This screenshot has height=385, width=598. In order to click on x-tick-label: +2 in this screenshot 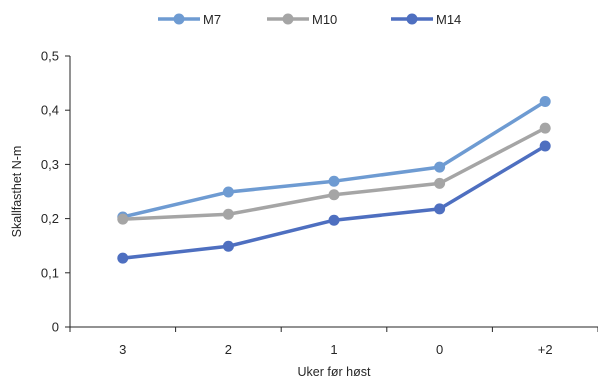, I will do `click(545, 349)`.